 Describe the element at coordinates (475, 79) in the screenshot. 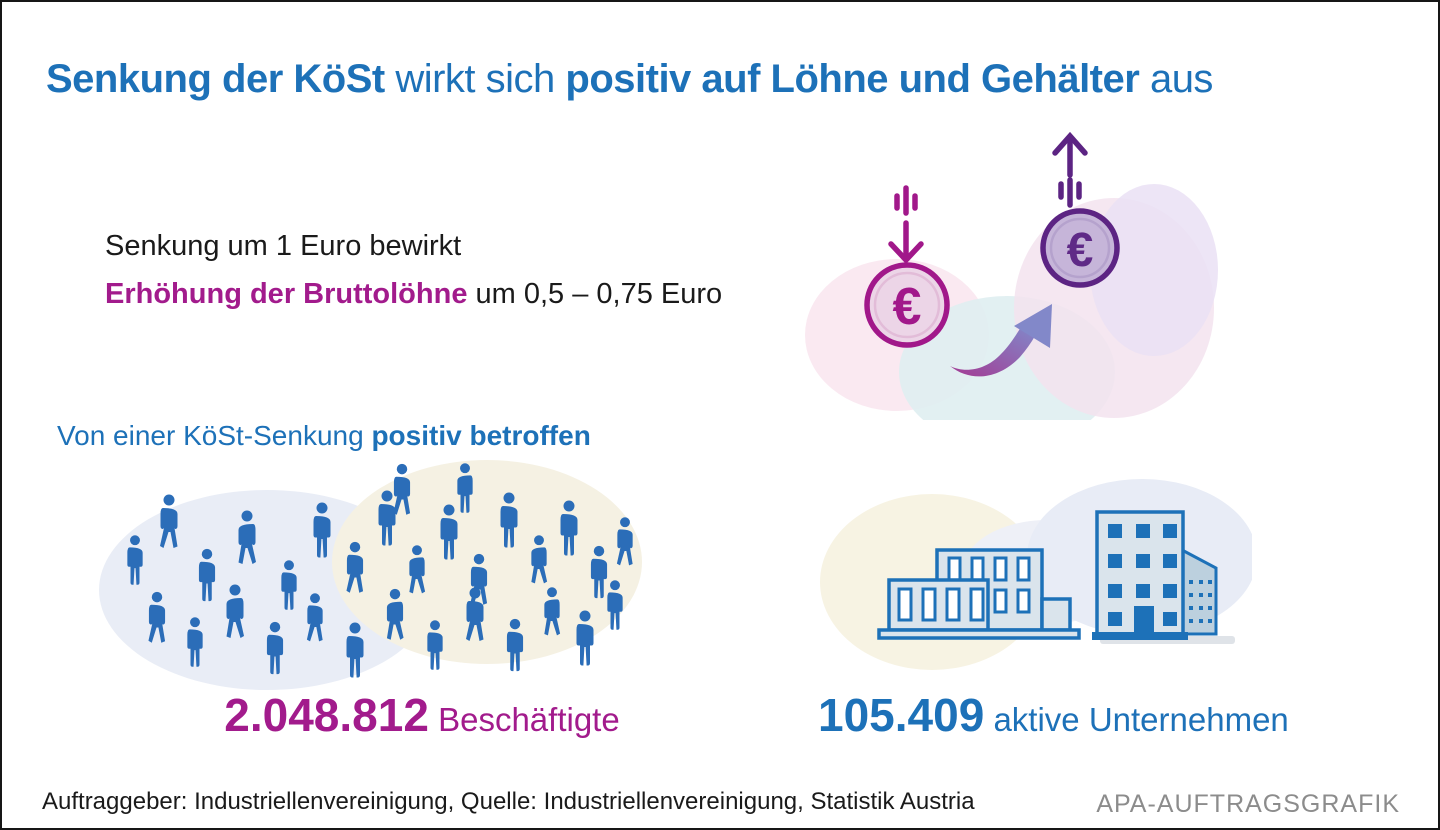

I see `title-regular-1: wirkt sich` at that location.